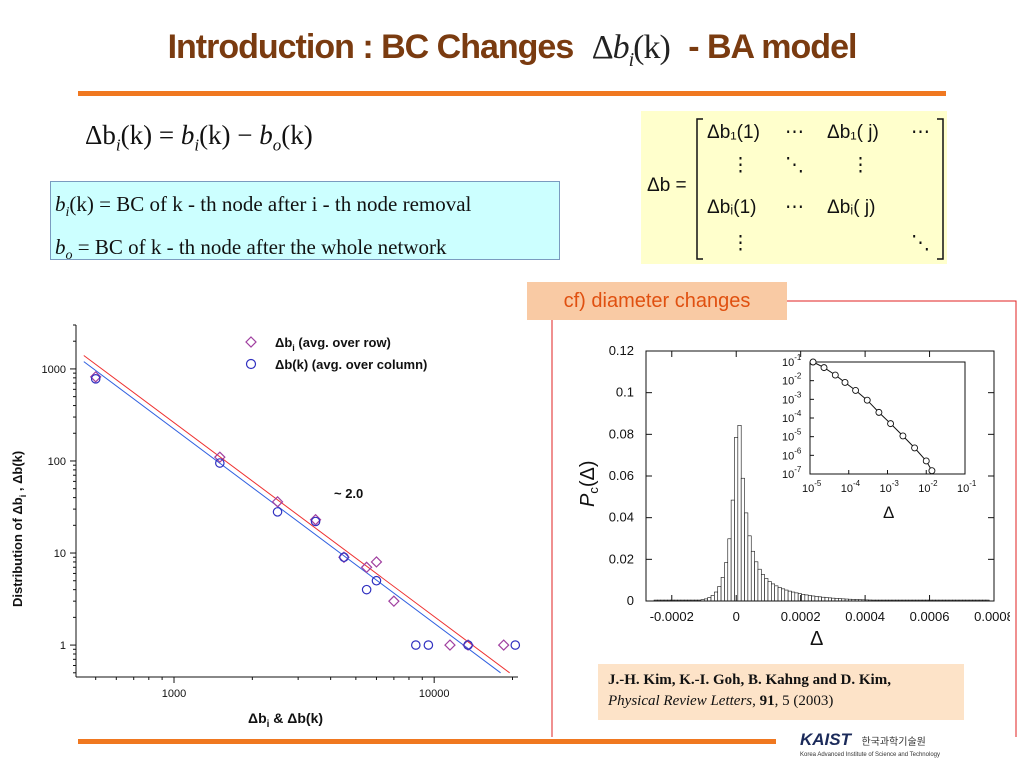 The height and width of the screenshot is (768, 1024). What do you see at coordinates (631, 59) in the screenshot?
I see `title-sub: i` at bounding box center [631, 59].